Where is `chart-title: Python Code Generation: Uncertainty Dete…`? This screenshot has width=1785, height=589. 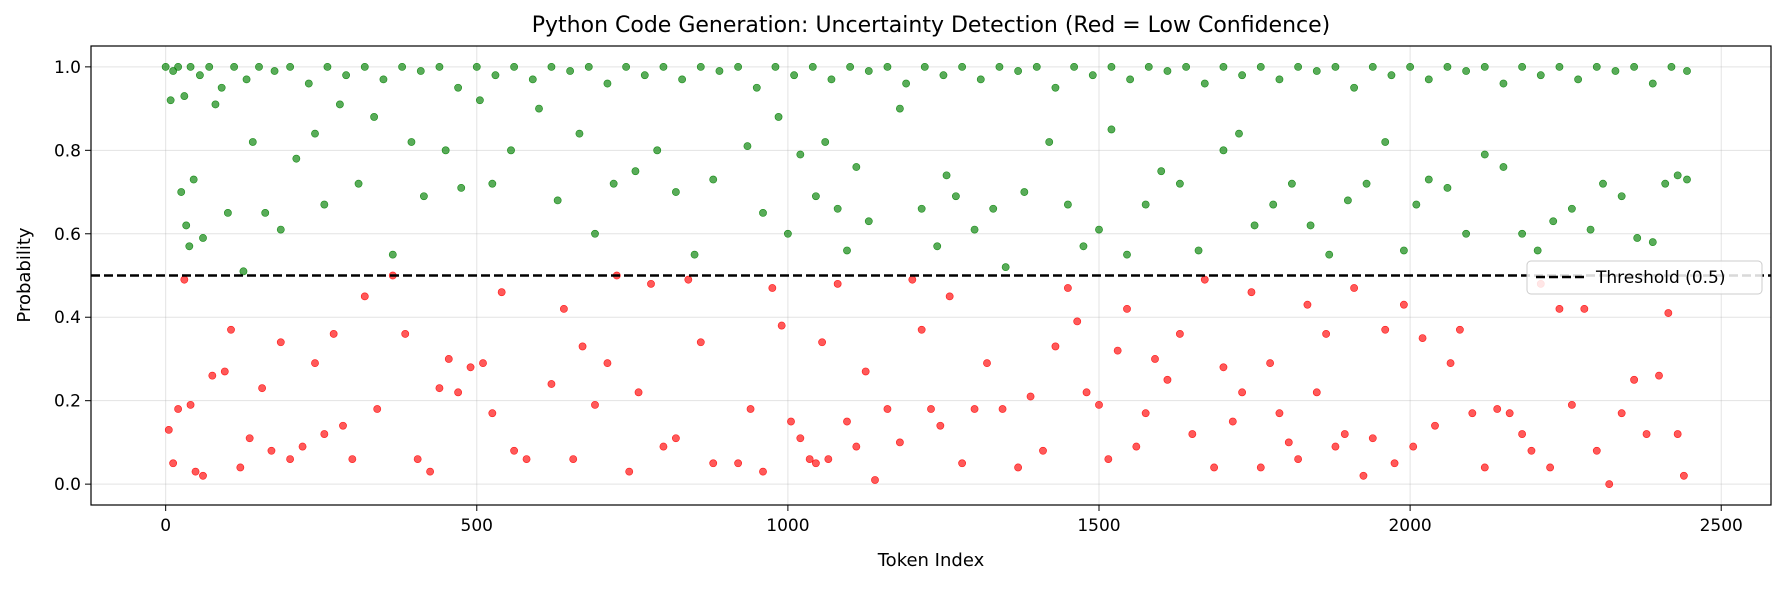
chart-title: Python Code Generation: Uncertainty Dete… is located at coordinates (931, 25).